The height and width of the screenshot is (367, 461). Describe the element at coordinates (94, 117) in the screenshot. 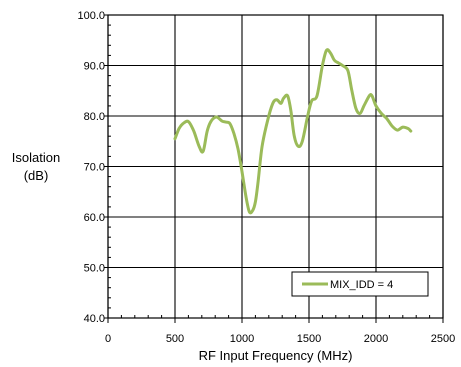

I see `y-tick-label: 80.0` at that location.